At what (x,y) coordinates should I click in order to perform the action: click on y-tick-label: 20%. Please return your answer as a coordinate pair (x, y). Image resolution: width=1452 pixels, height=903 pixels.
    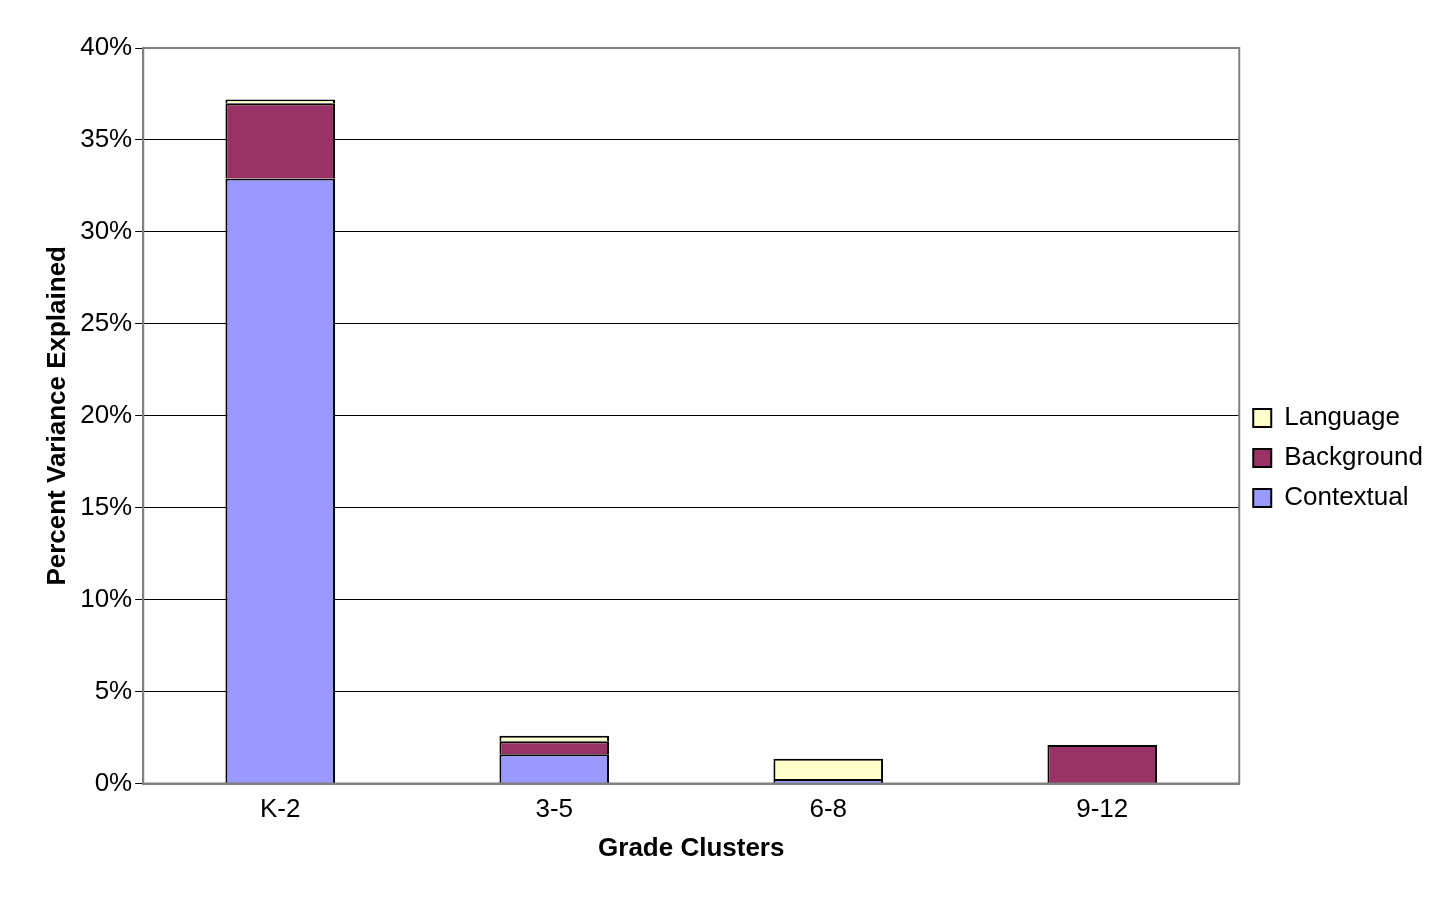
    Looking at the image, I should click on (106, 413).